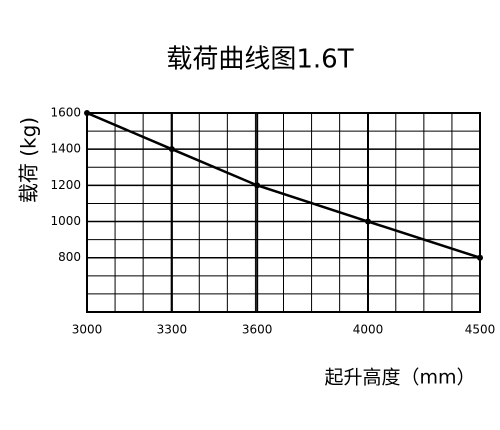 Image resolution: width=500 pixels, height=430 pixels. What do you see at coordinates (399, 378) in the screenshot?
I see `x-axis-label: 起升高度（mm）` at bounding box center [399, 378].